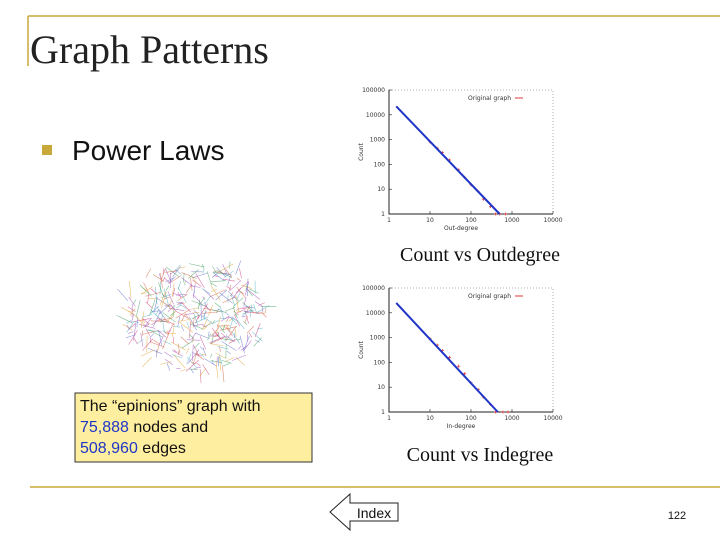 The height and width of the screenshot is (540, 720). I want to click on caption-number: 75,888, so click(104, 427).